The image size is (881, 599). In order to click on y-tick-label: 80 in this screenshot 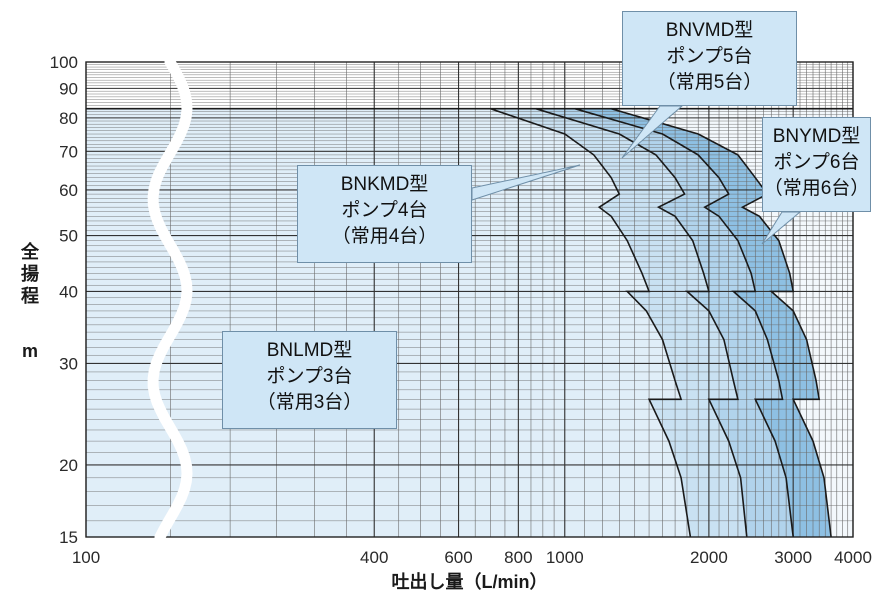, I will do `click(68, 118)`.